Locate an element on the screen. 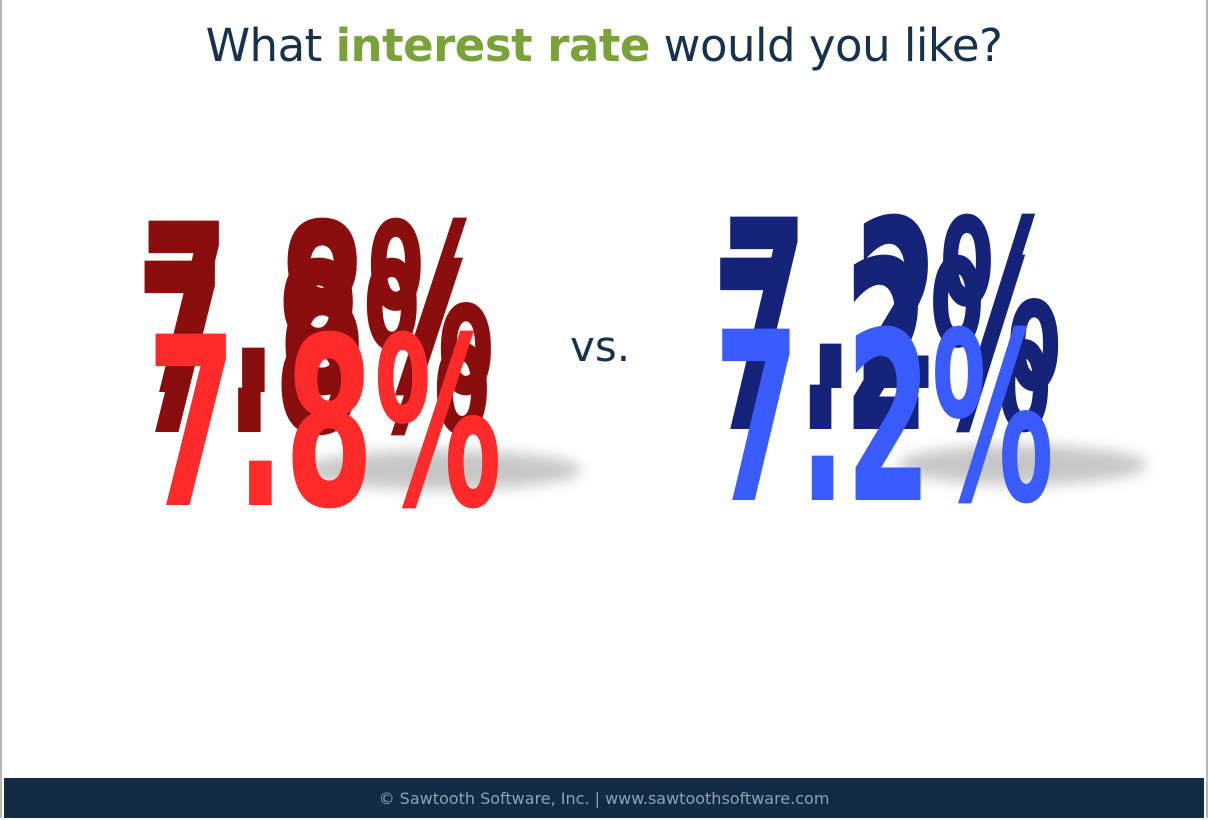  red-rate-depth-2: 7.8% is located at coordinates (313, 351).